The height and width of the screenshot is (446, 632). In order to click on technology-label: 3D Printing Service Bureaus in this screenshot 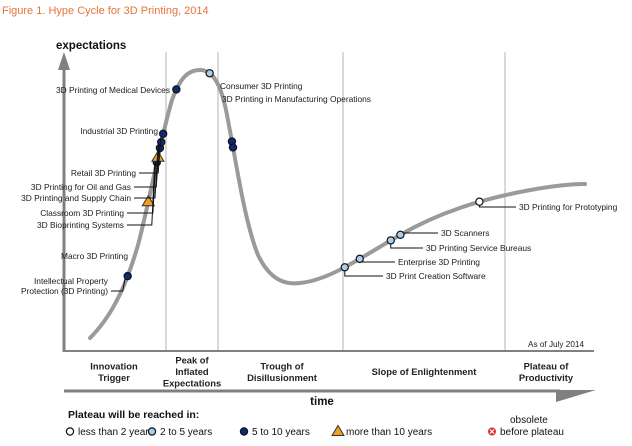, I will do `click(478, 248)`.